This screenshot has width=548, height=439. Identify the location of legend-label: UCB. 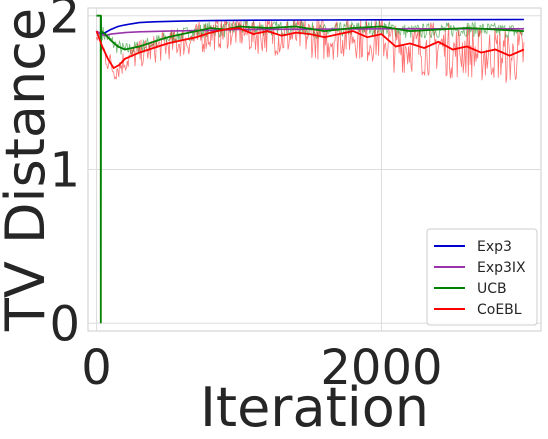
(492, 289).